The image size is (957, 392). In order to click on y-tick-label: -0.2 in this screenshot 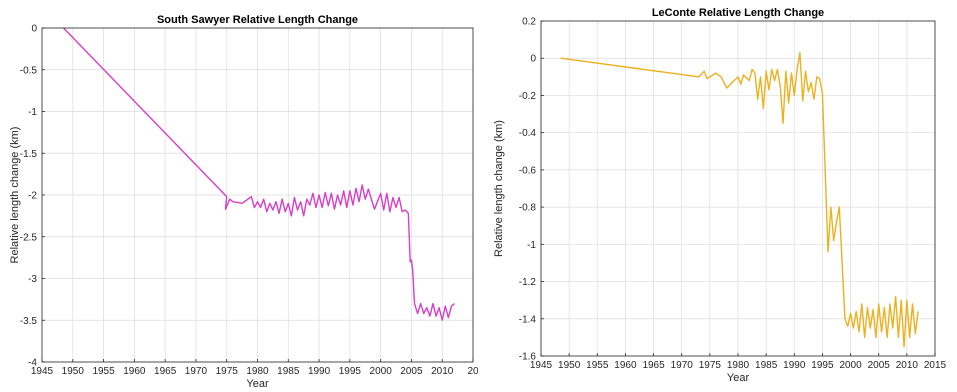, I will do `click(528, 96)`.